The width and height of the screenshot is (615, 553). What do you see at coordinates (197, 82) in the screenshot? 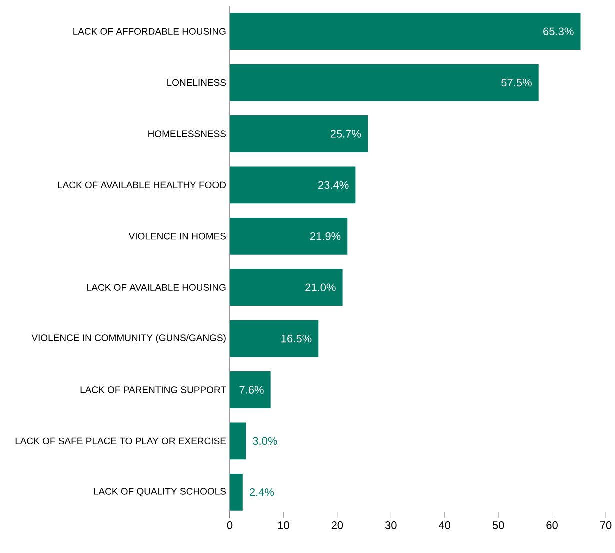
I see `y-tick-label: LONELINESS` at bounding box center [197, 82].